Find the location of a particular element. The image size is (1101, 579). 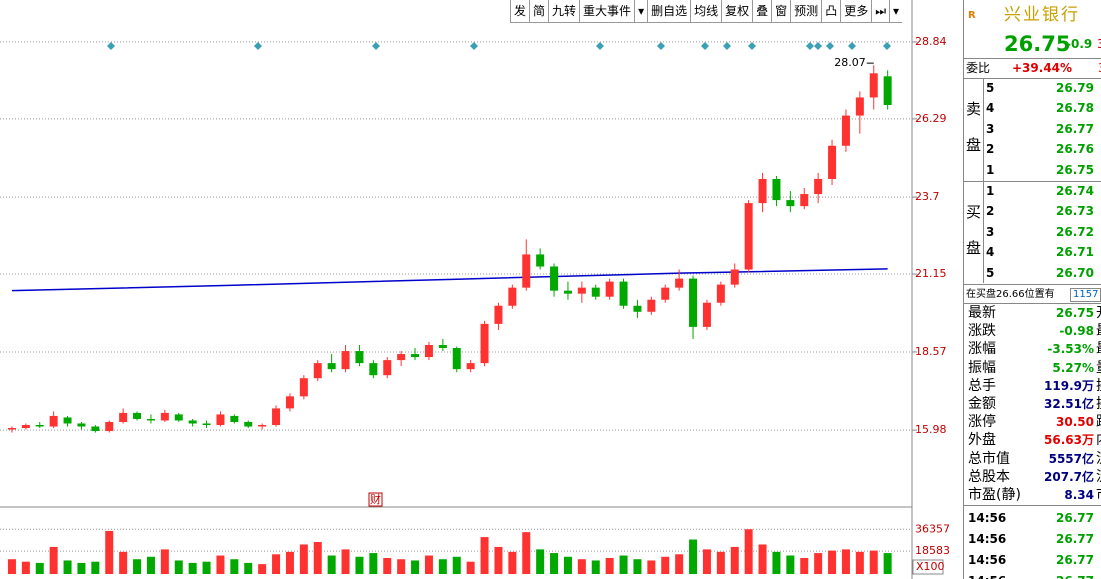

toolbar-button: ⏭ is located at coordinates (880, 11).